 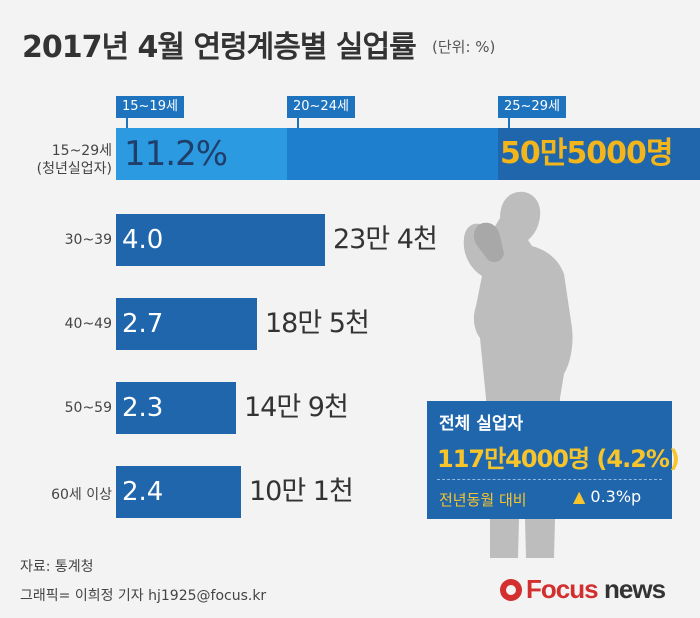 What do you see at coordinates (88, 408) in the screenshot?
I see `row-label-50-59: 50~59` at bounding box center [88, 408].